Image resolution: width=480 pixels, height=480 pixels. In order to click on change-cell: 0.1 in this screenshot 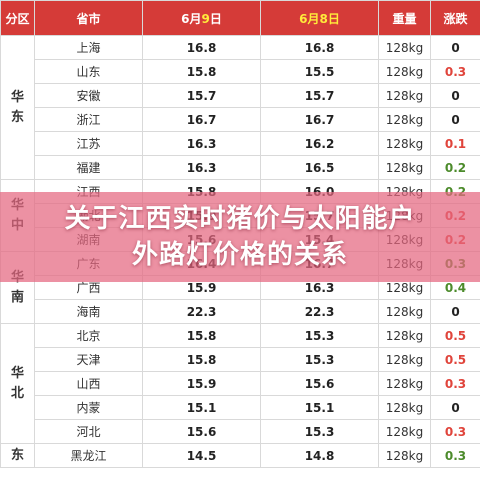, I will do `click(455, 143)`.